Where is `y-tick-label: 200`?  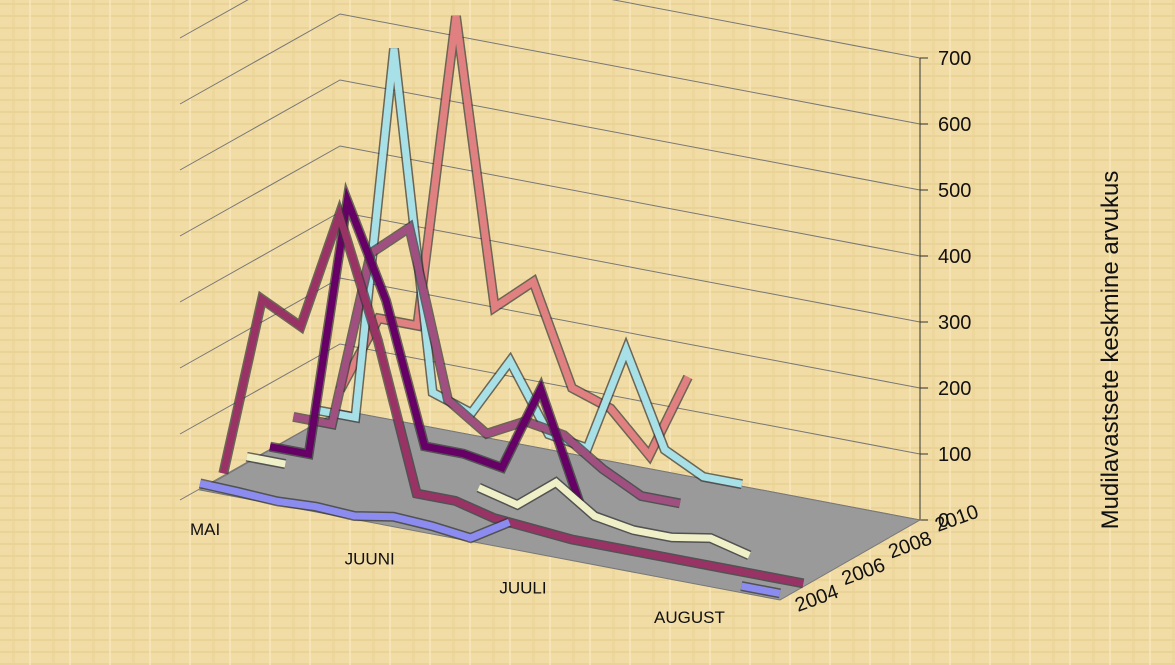
y-tick-label: 200 is located at coordinates (954, 389).